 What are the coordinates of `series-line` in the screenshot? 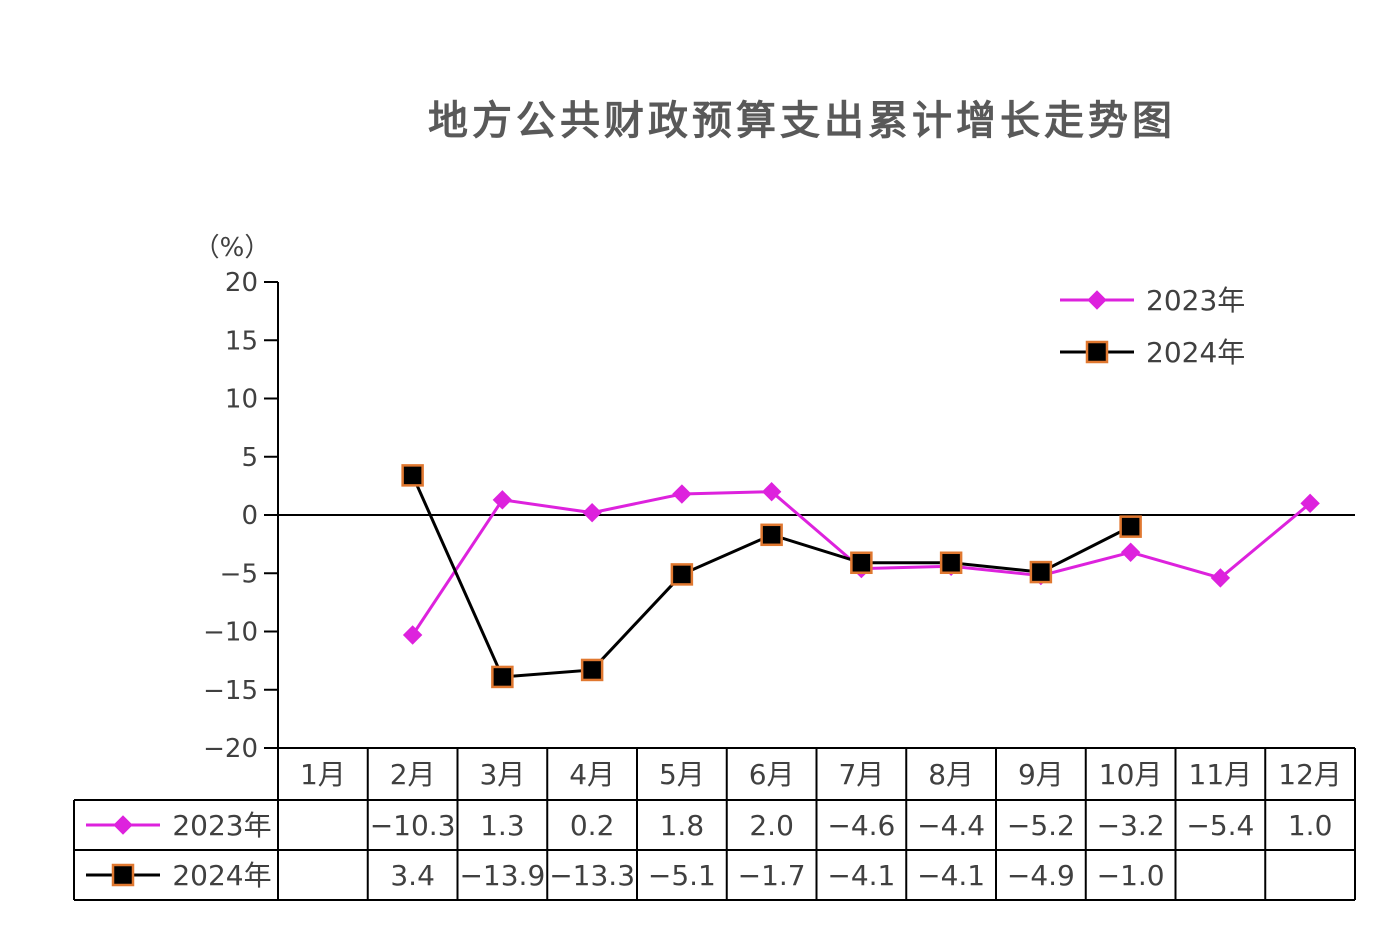 It's located at (771, 576).